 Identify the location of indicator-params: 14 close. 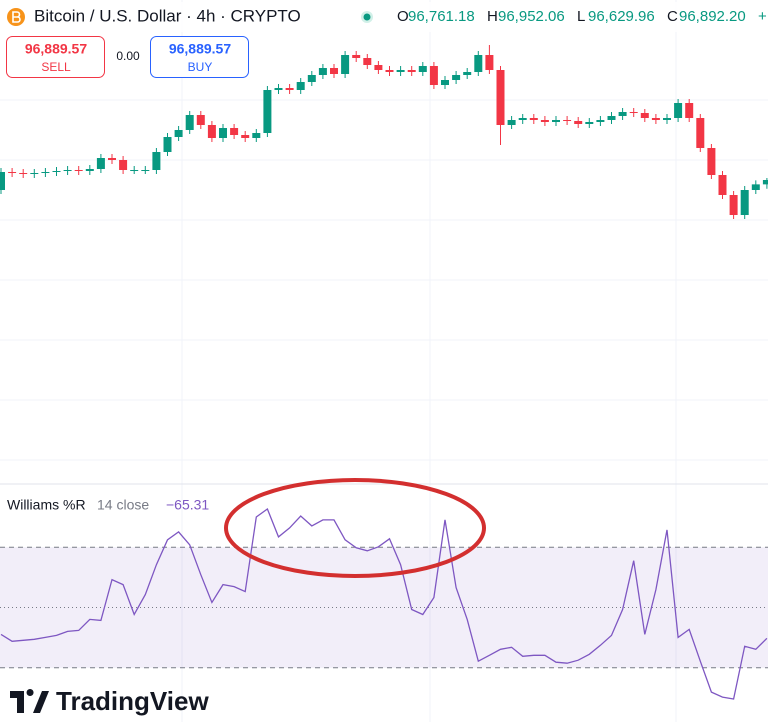
(123, 505).